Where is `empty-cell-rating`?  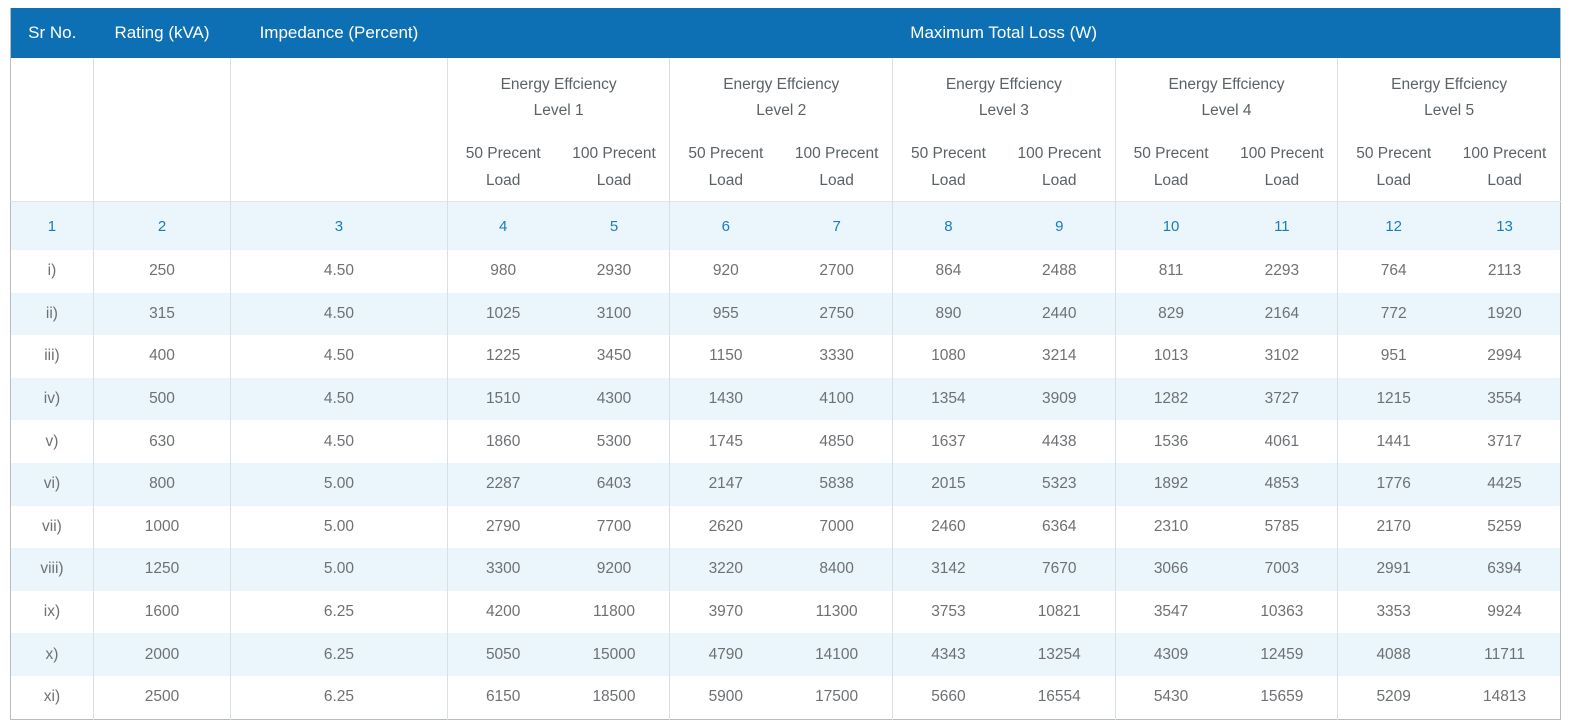 empty-cell-rating is located at coordinates (162, 130).